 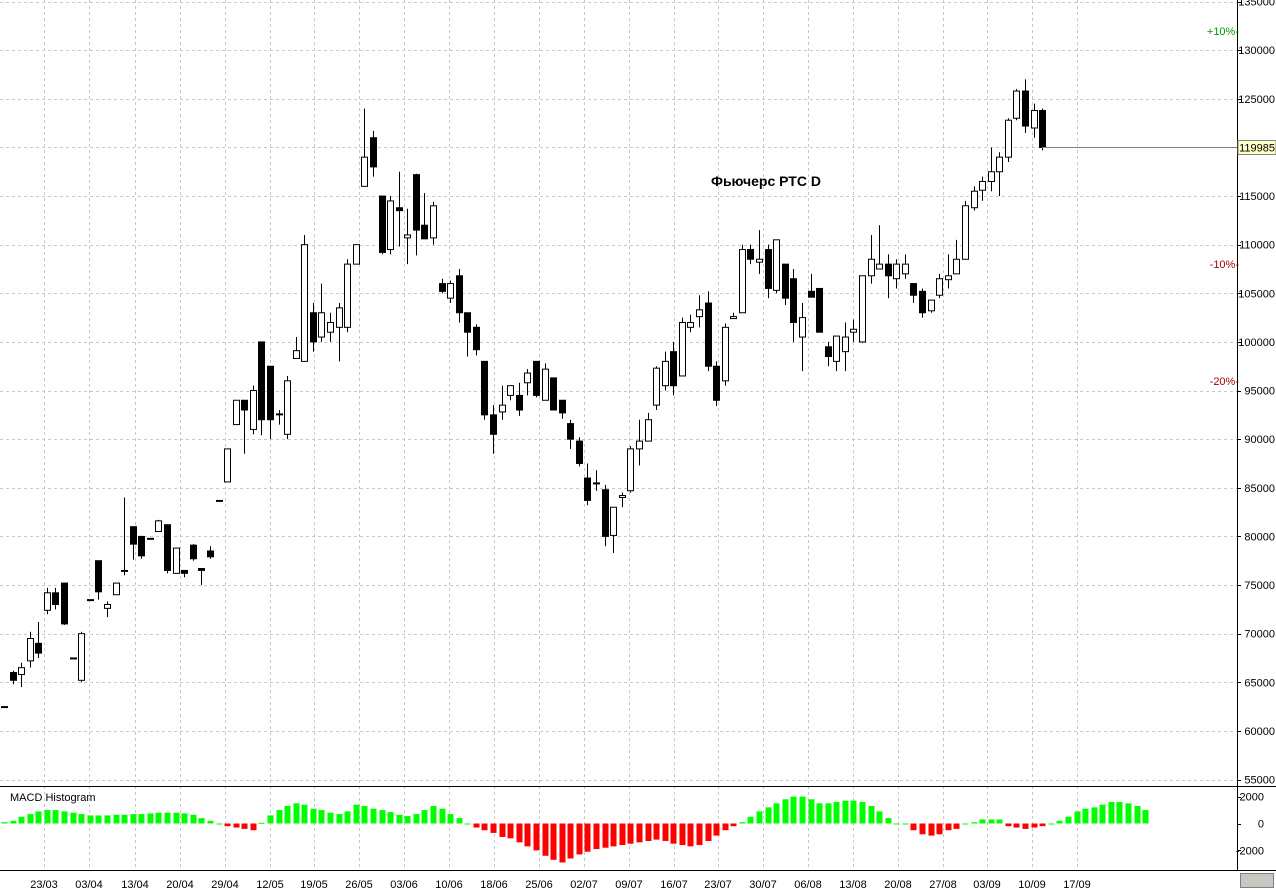 What do you see at coordinates (270, 884) in the screenshot?
I see `x-tick-label: 12/05` at bounding box center [270, 884].